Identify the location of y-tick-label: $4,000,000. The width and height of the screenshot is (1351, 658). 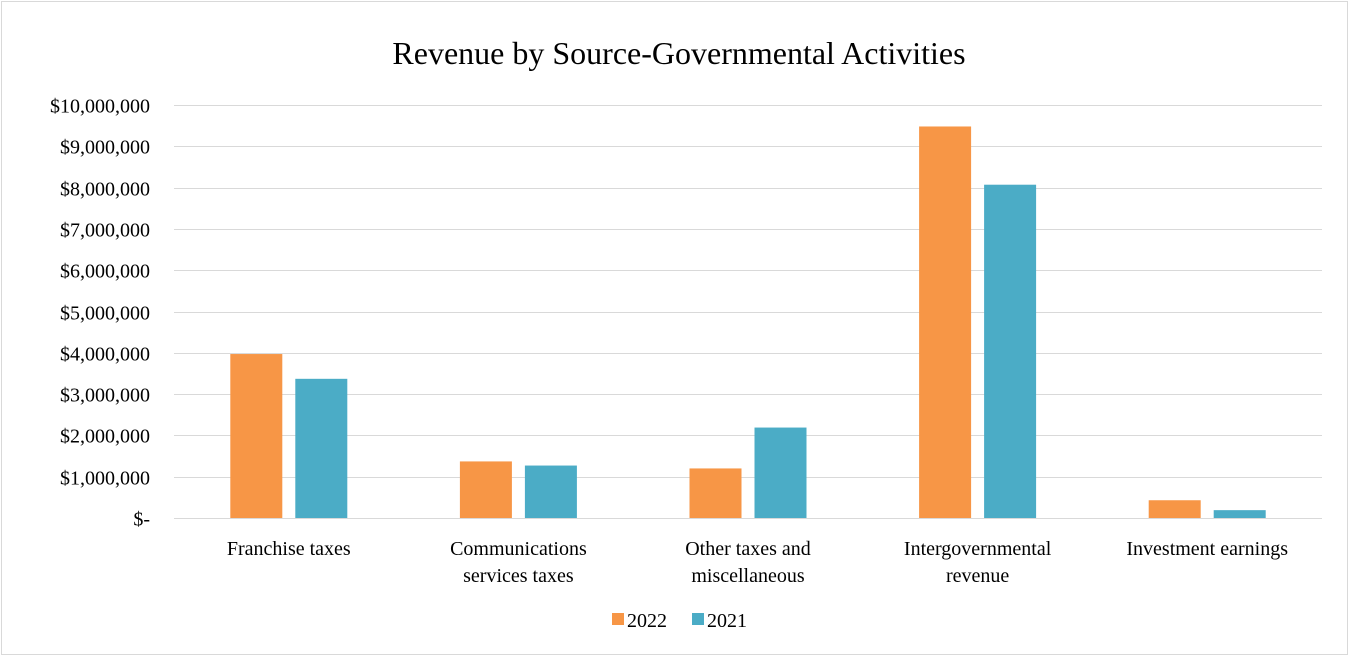
(105, 355).